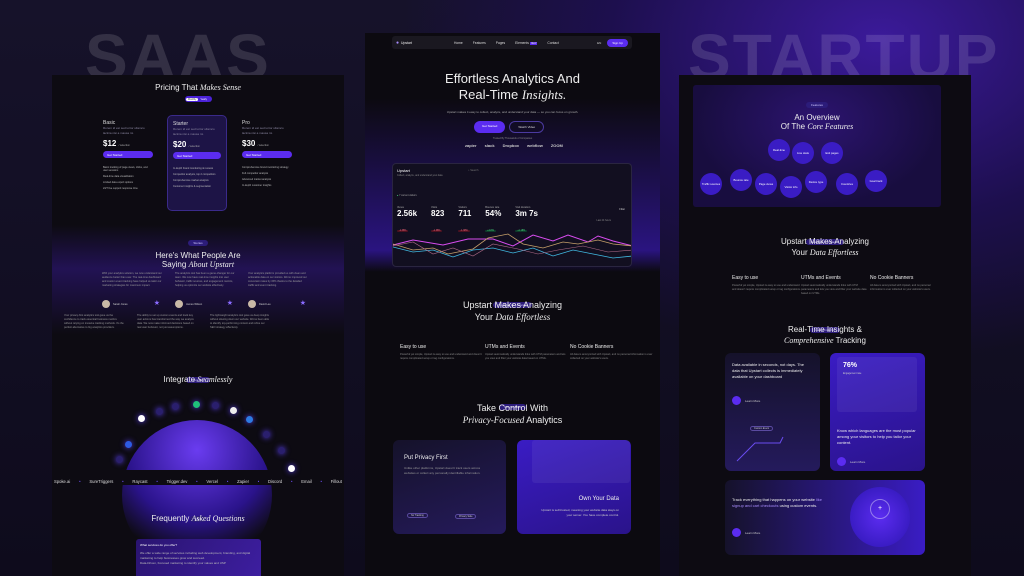  What do you see at coordinates (553, 42) in the screenshot?
I see `nav-contact: Contact` at bounding box center [553, 42].